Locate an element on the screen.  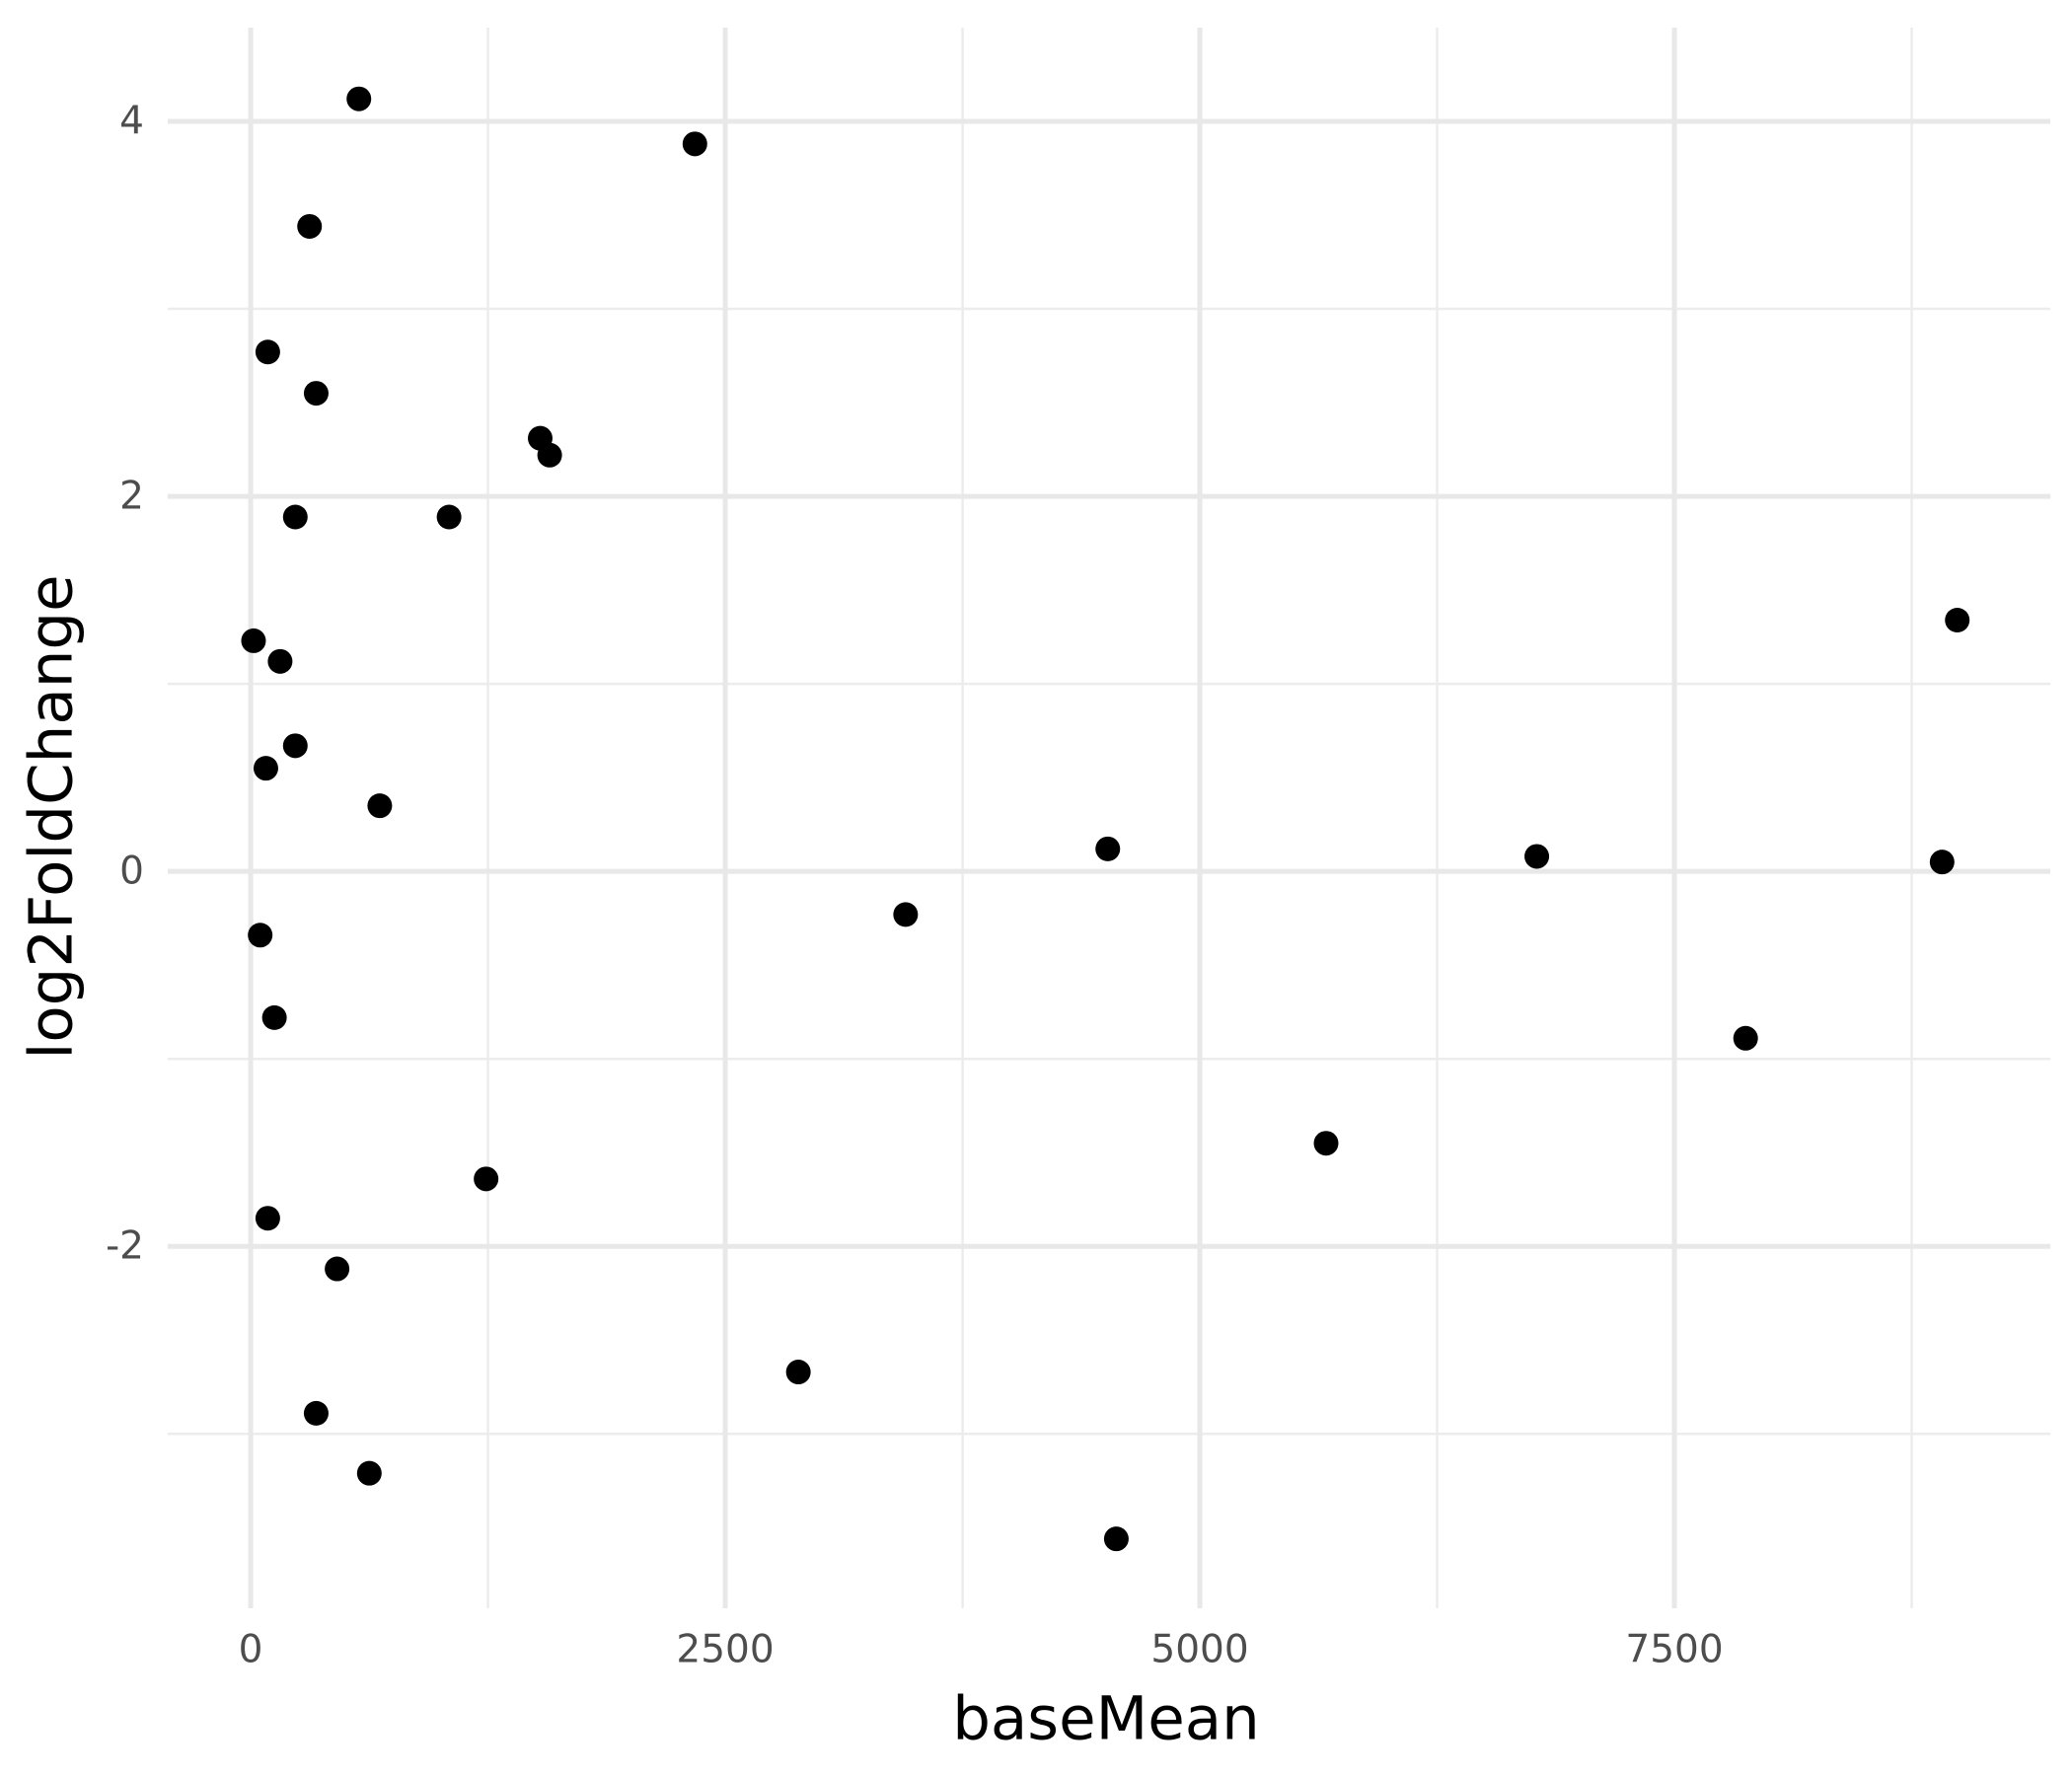
x-axis-title: baseMean is located at coordinates (1106, 1719).